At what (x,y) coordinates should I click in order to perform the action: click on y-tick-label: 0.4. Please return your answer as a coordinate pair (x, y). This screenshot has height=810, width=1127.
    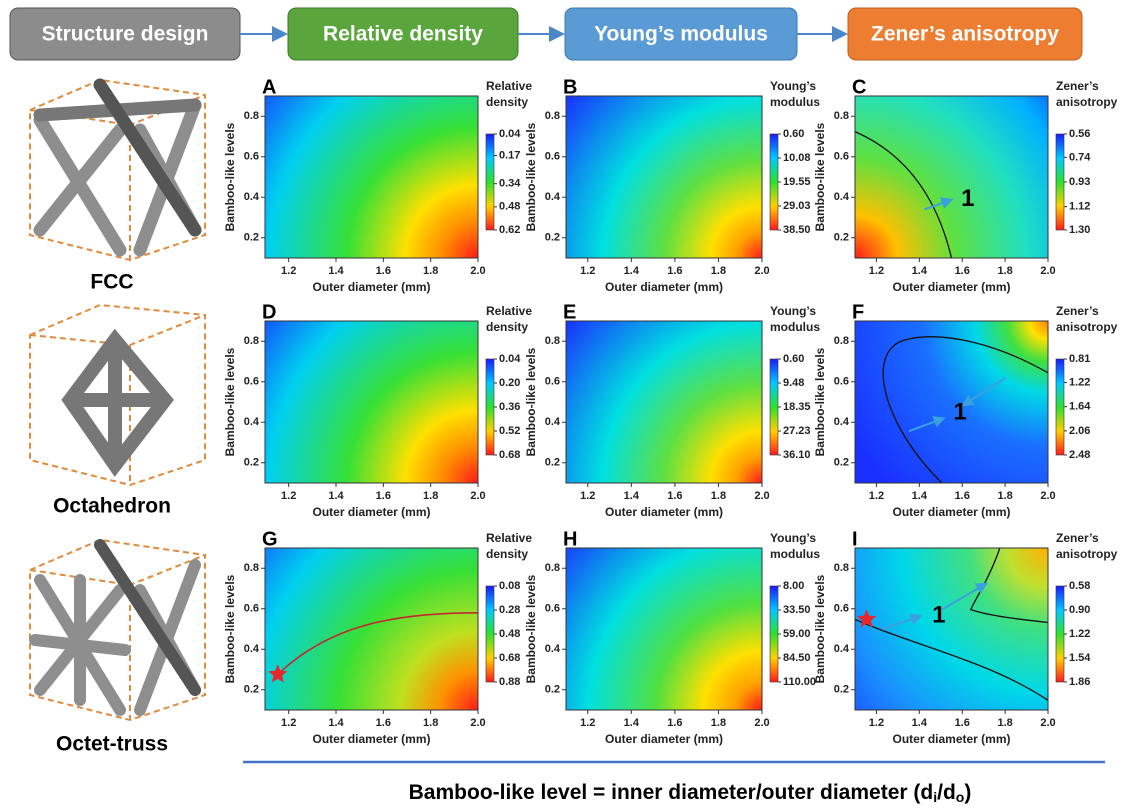
    Looking at the image, I should click on (553, 422).